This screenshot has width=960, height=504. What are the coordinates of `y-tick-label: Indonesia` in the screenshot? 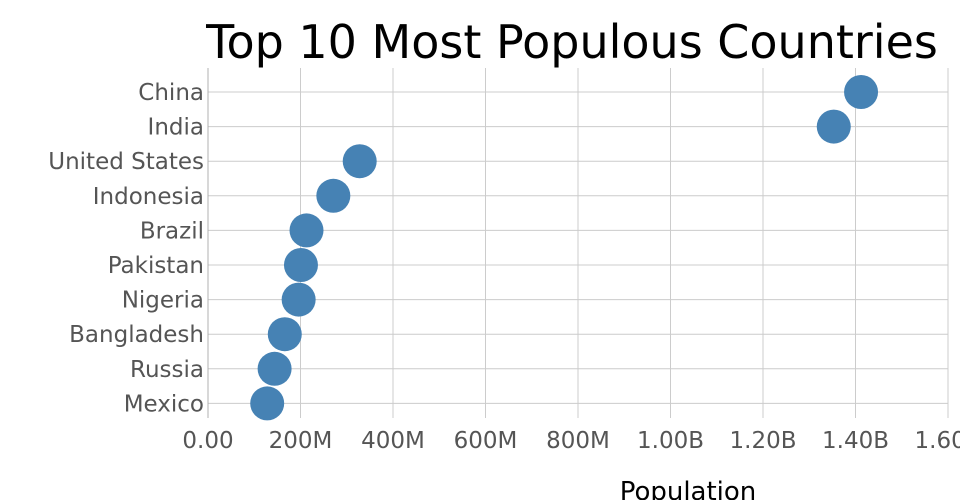 It's located at (148, 197).